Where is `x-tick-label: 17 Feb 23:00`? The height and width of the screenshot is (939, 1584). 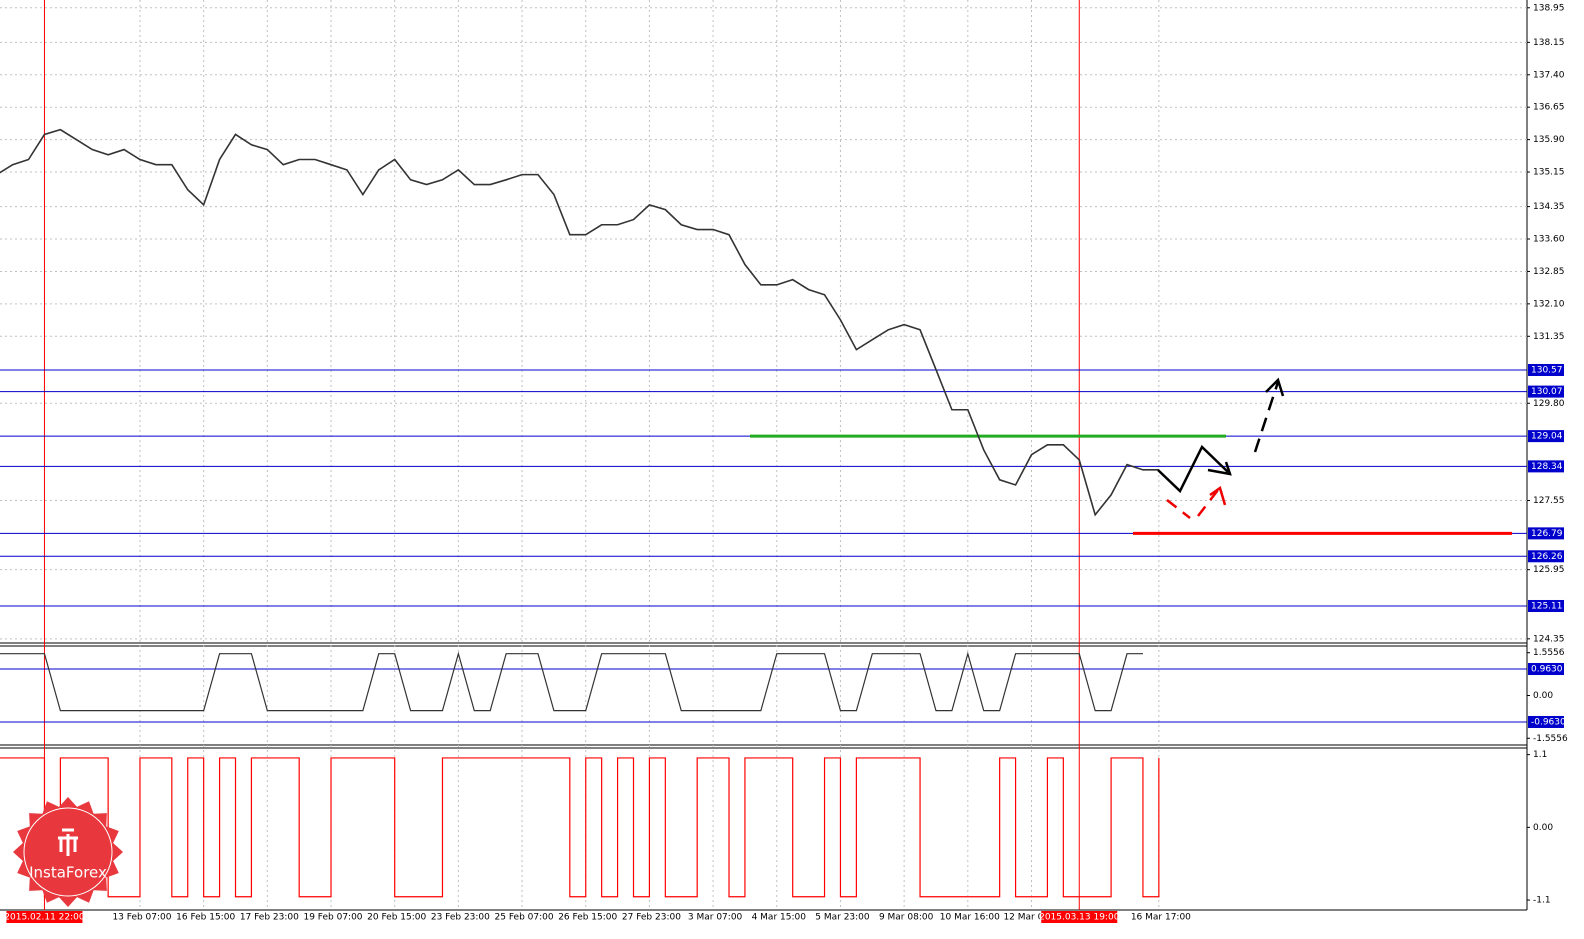
x-tick-label: 17 Feb 23:00 is located at coordinates (269, 918).